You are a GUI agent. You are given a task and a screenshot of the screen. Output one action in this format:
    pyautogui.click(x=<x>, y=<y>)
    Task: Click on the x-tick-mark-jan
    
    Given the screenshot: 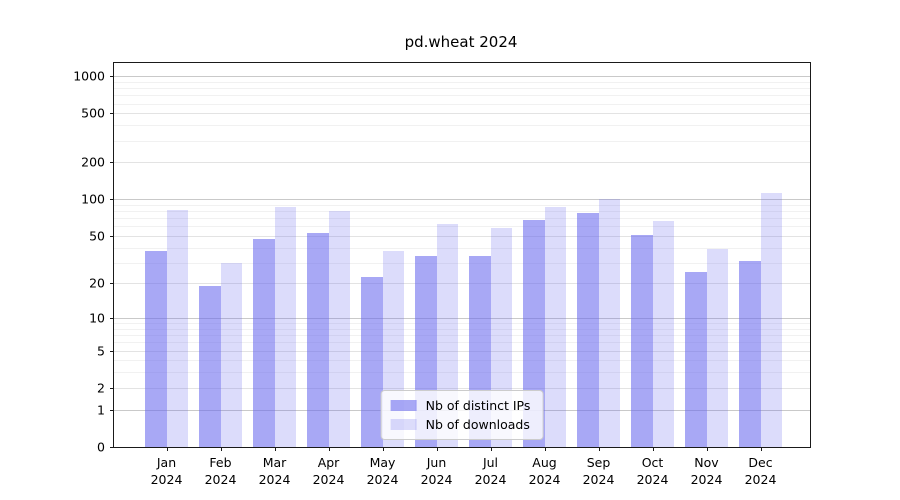 What is the action you would take?
    pyautogui.click(x=167, y=449)
    